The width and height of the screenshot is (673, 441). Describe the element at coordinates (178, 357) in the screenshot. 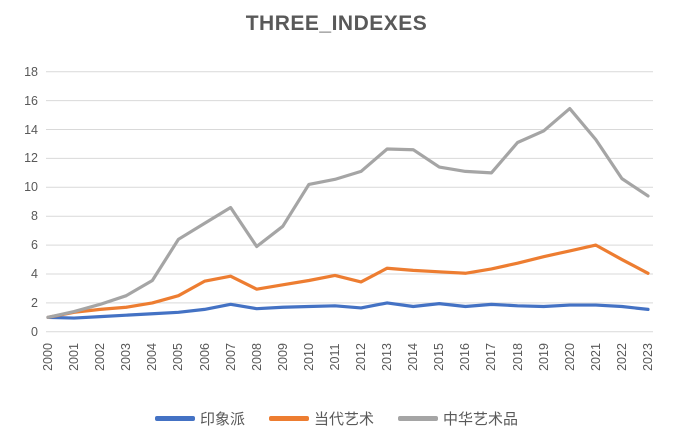

I see `x-tick-label: 2005` at that location.